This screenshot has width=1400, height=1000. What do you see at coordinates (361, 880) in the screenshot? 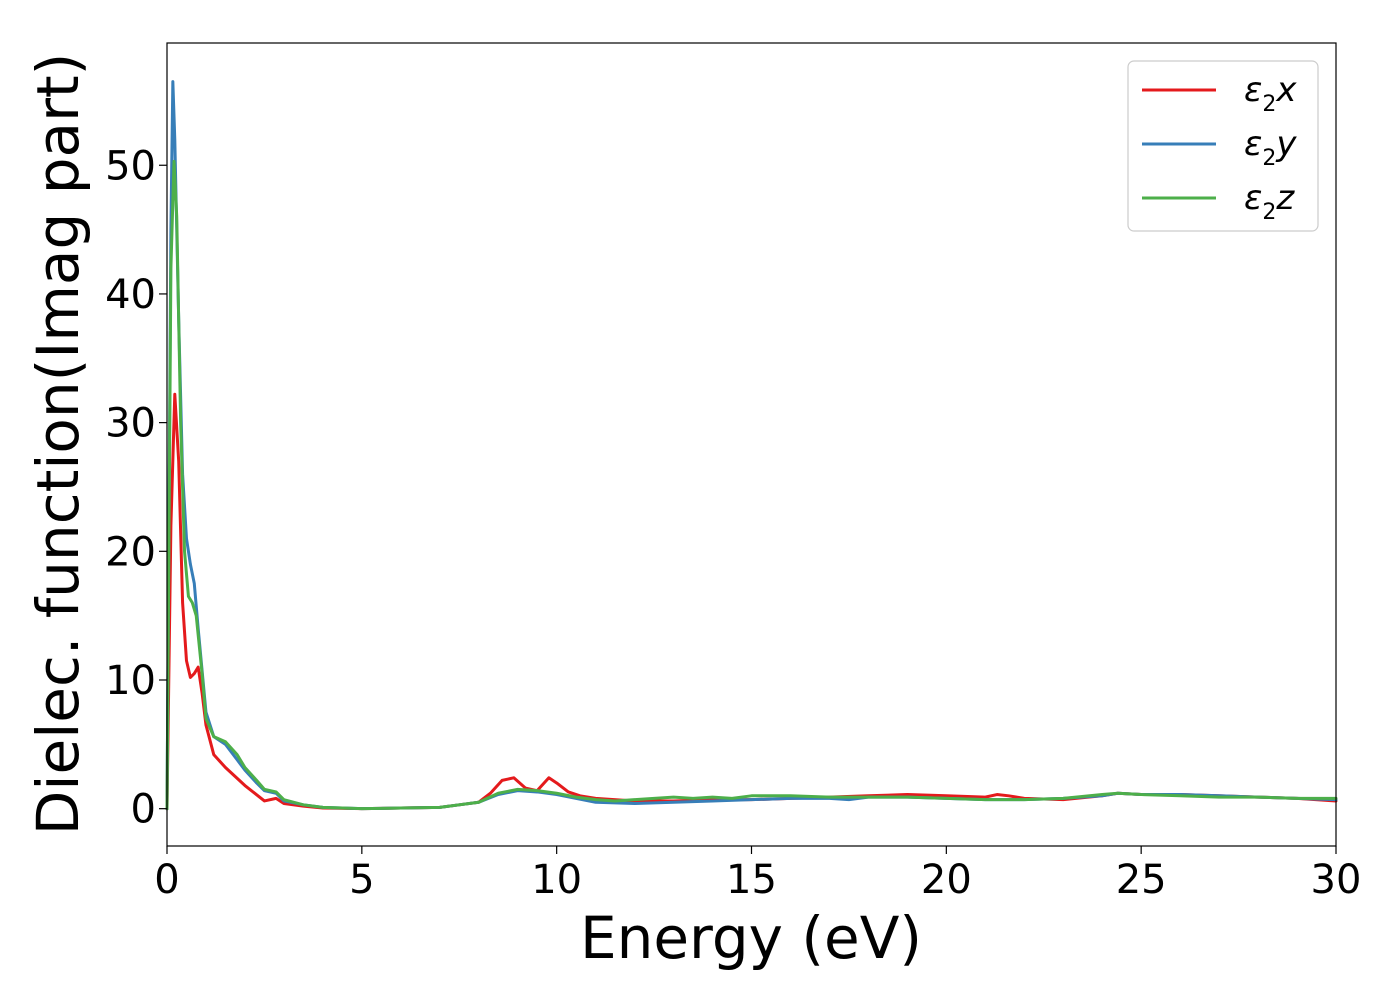
I see `x-tick-label-1: 5` at bounding box center [361, 880].